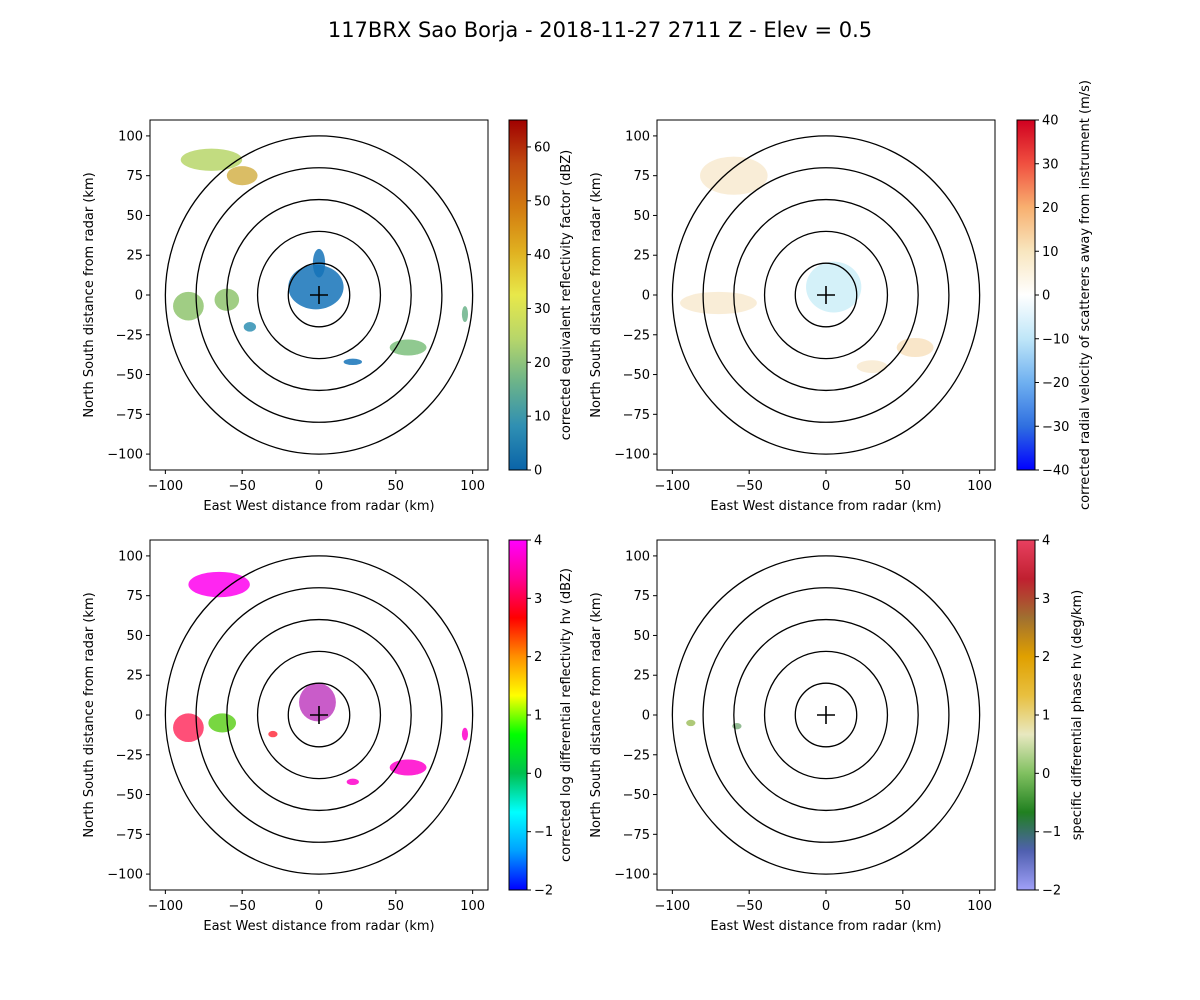 Image resolution: width=1200 pixels, height=1000 pixels. I want to click on range-ring-100km, so click(826, 295).